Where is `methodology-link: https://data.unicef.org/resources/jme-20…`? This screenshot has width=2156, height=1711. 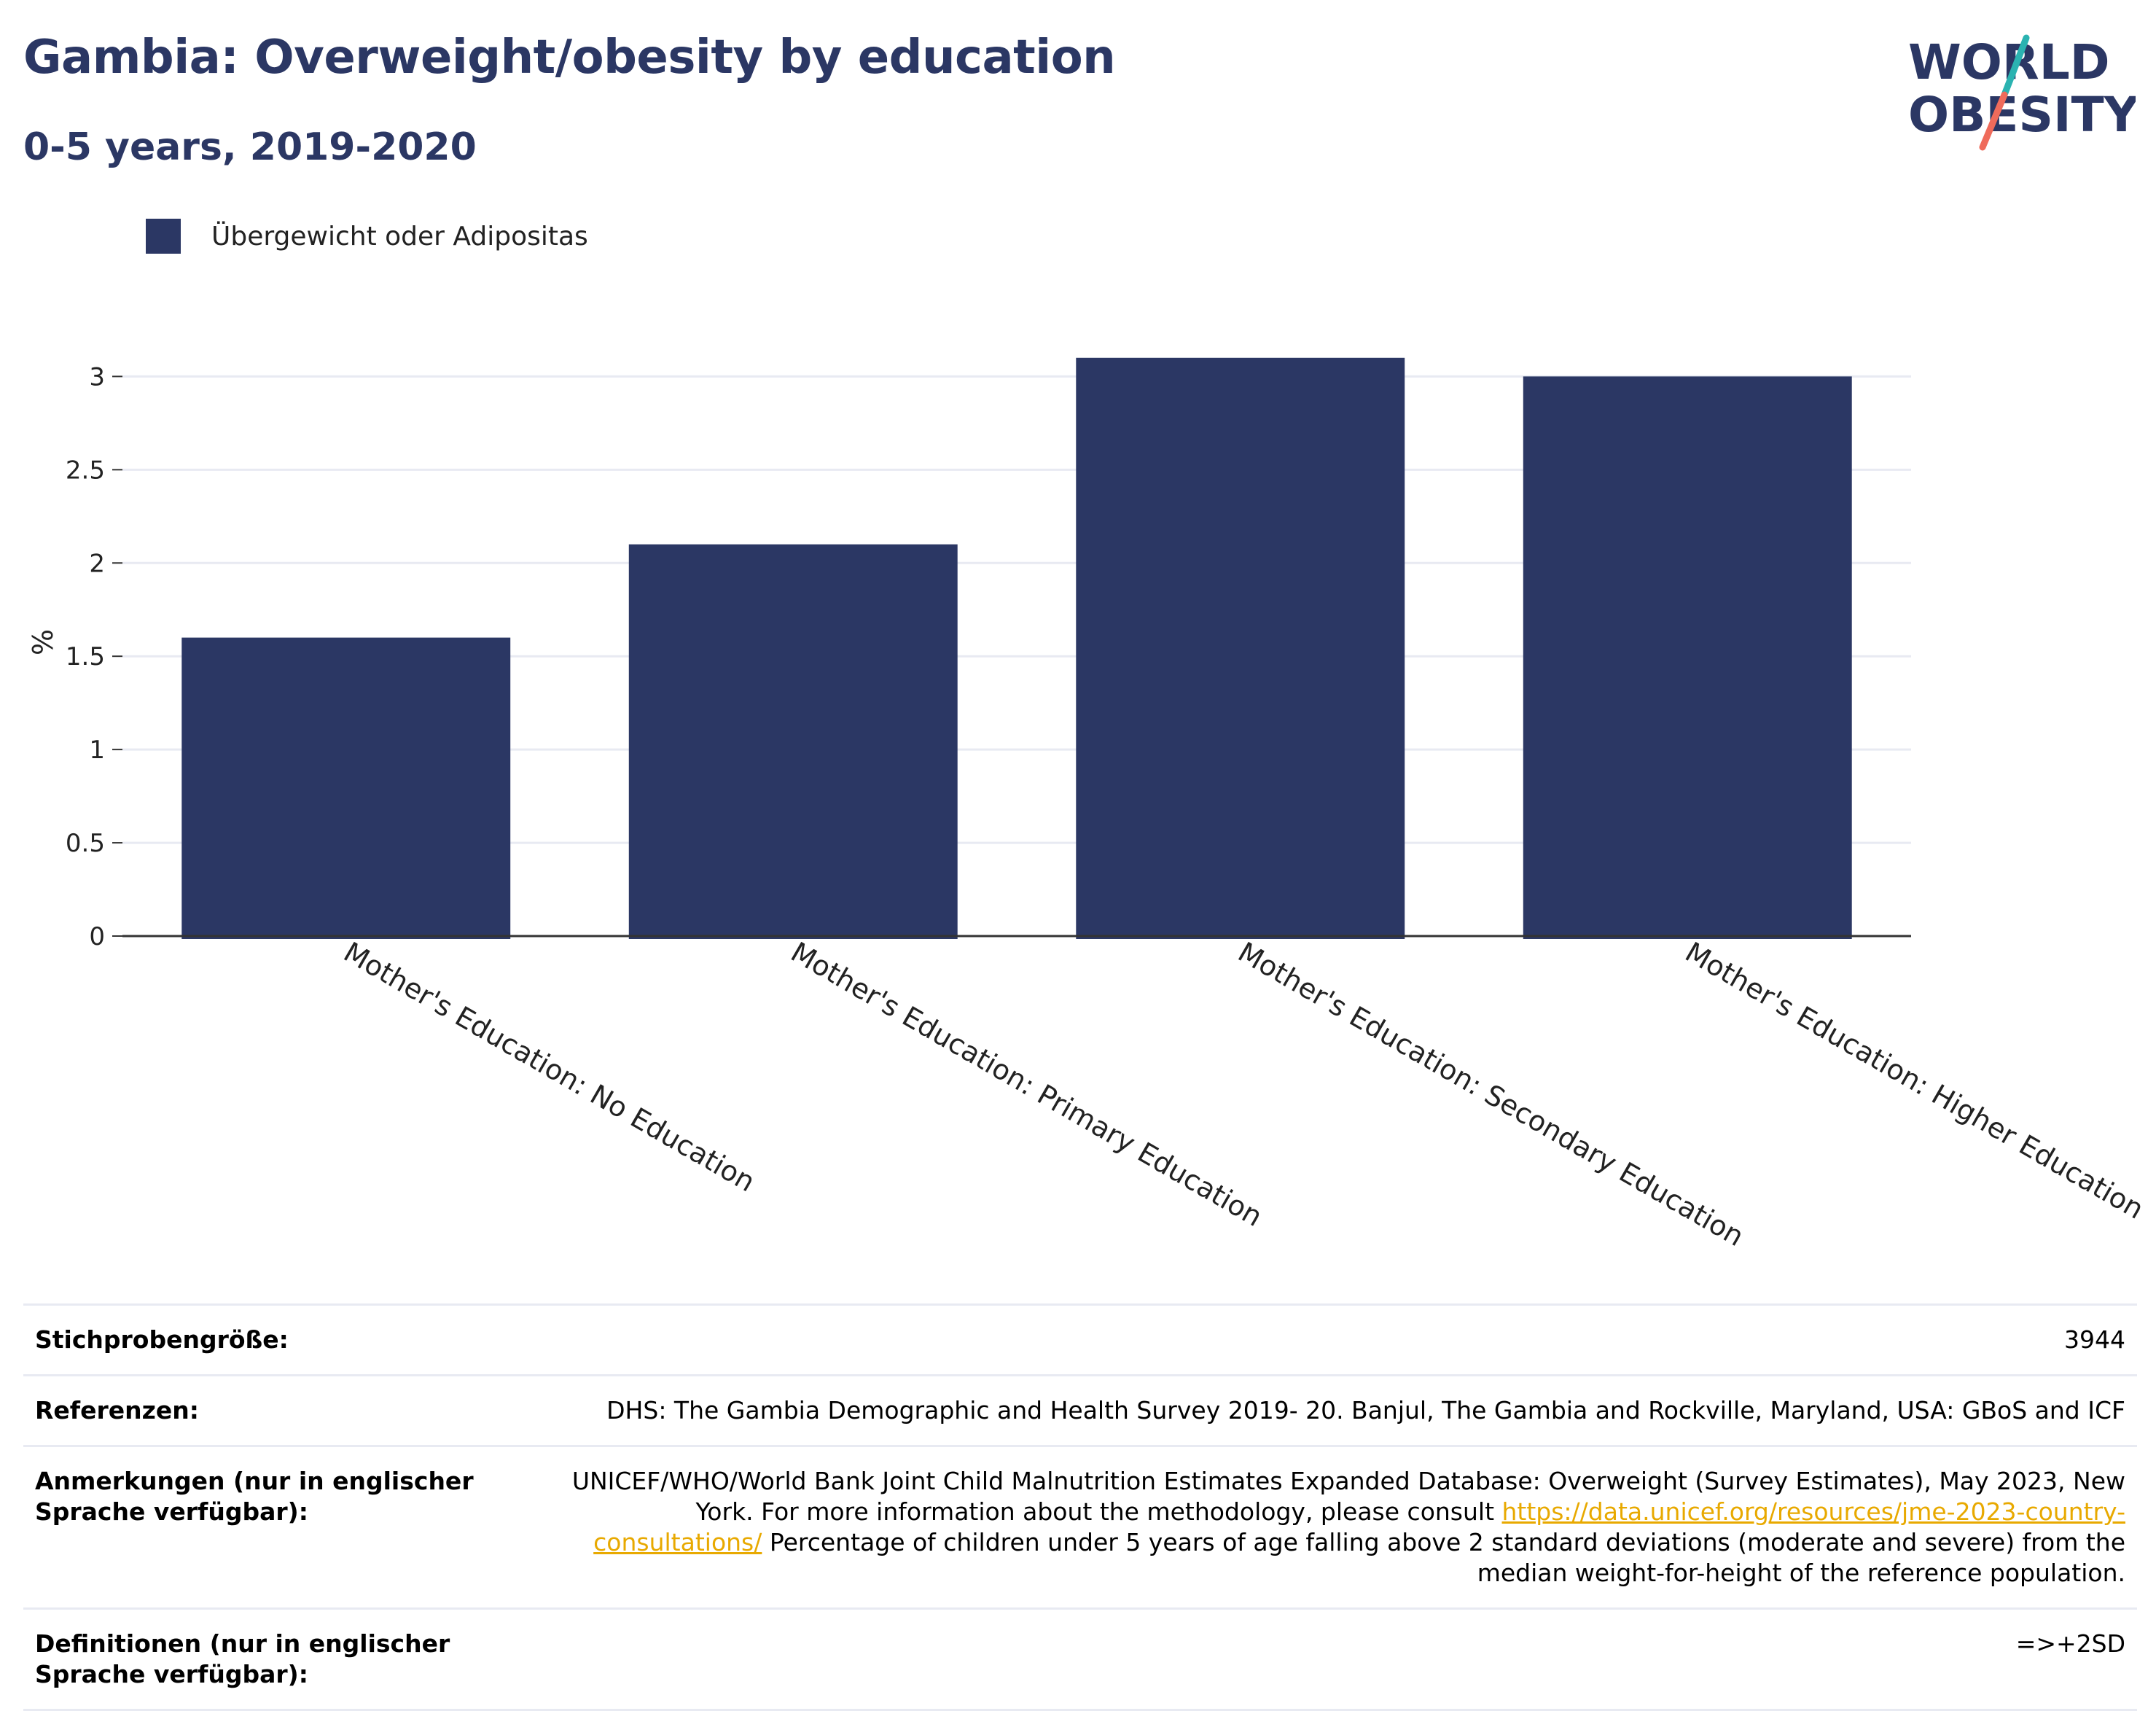
methodology-link: https://data.unicef.org/resources/jme-20… is located at coordinates (1359, 1526).